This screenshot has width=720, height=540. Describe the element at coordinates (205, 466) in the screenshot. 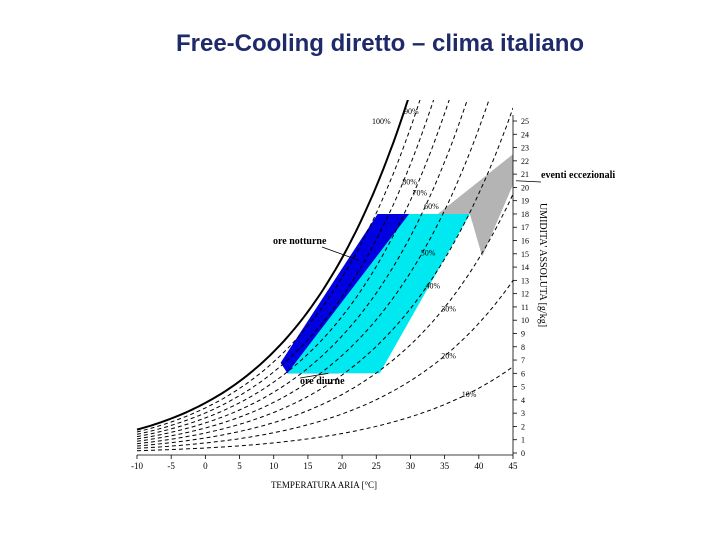

I see `x-tick-label: 0` at that location.